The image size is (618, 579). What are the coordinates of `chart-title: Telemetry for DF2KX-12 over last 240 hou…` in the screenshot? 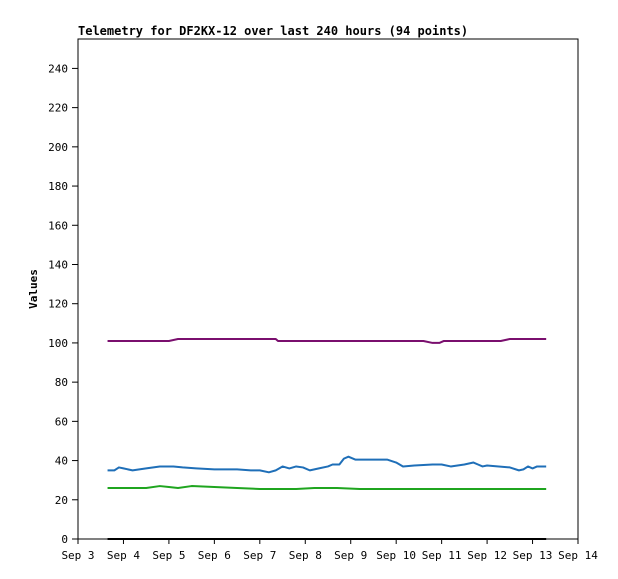 It's located at (273, 31).